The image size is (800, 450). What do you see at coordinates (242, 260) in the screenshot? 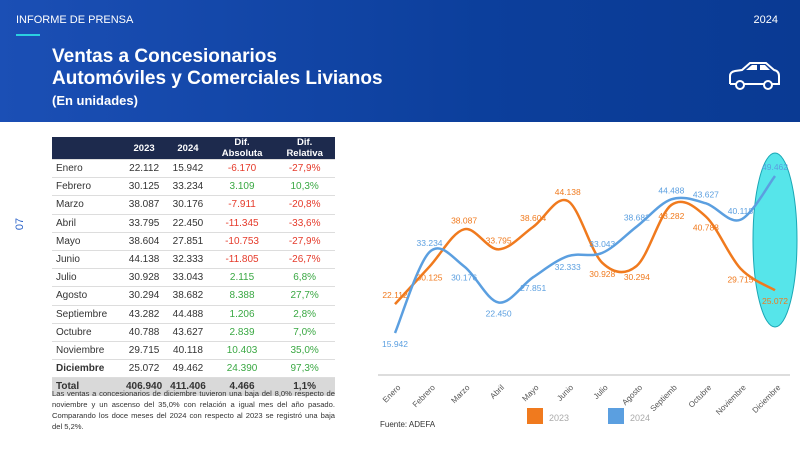
I see `cell: -11.805` at bounding box center [242, 260].